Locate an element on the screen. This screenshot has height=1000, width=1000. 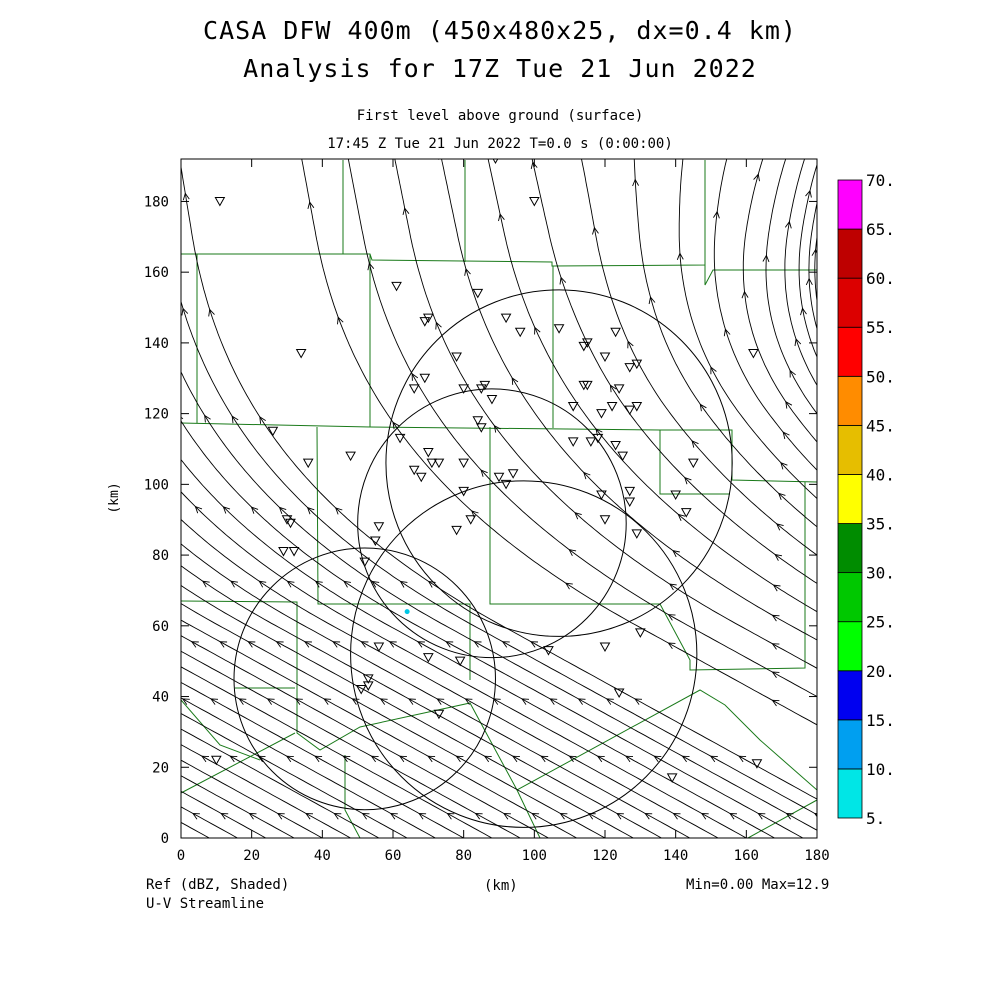
colorbar-label: 35. is located at coordinates (880, 524).